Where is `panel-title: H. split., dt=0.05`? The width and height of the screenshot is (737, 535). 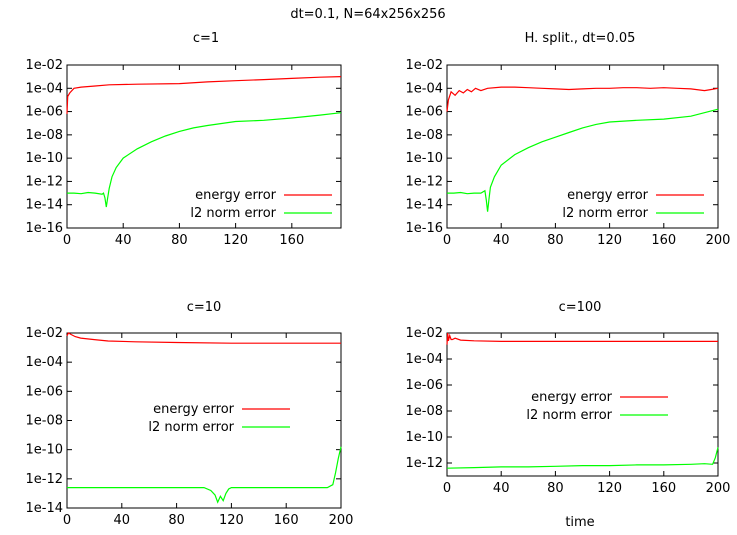
panel-title: H. split., dt=0.05 is located at coordinates (580, 38).